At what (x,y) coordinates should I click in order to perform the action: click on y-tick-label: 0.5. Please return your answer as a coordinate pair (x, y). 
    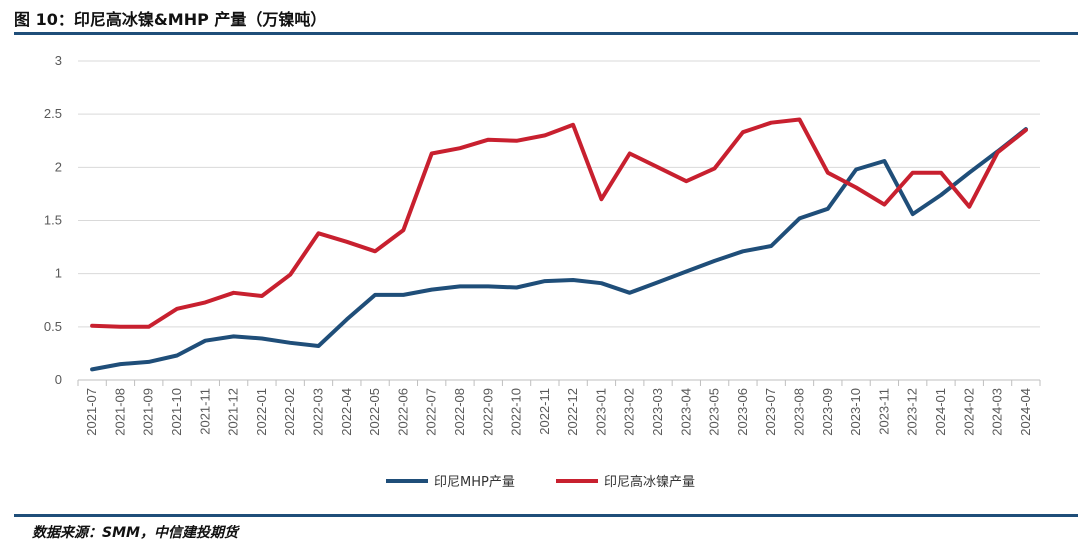
    Looking at the image, I should click on (53, 326).